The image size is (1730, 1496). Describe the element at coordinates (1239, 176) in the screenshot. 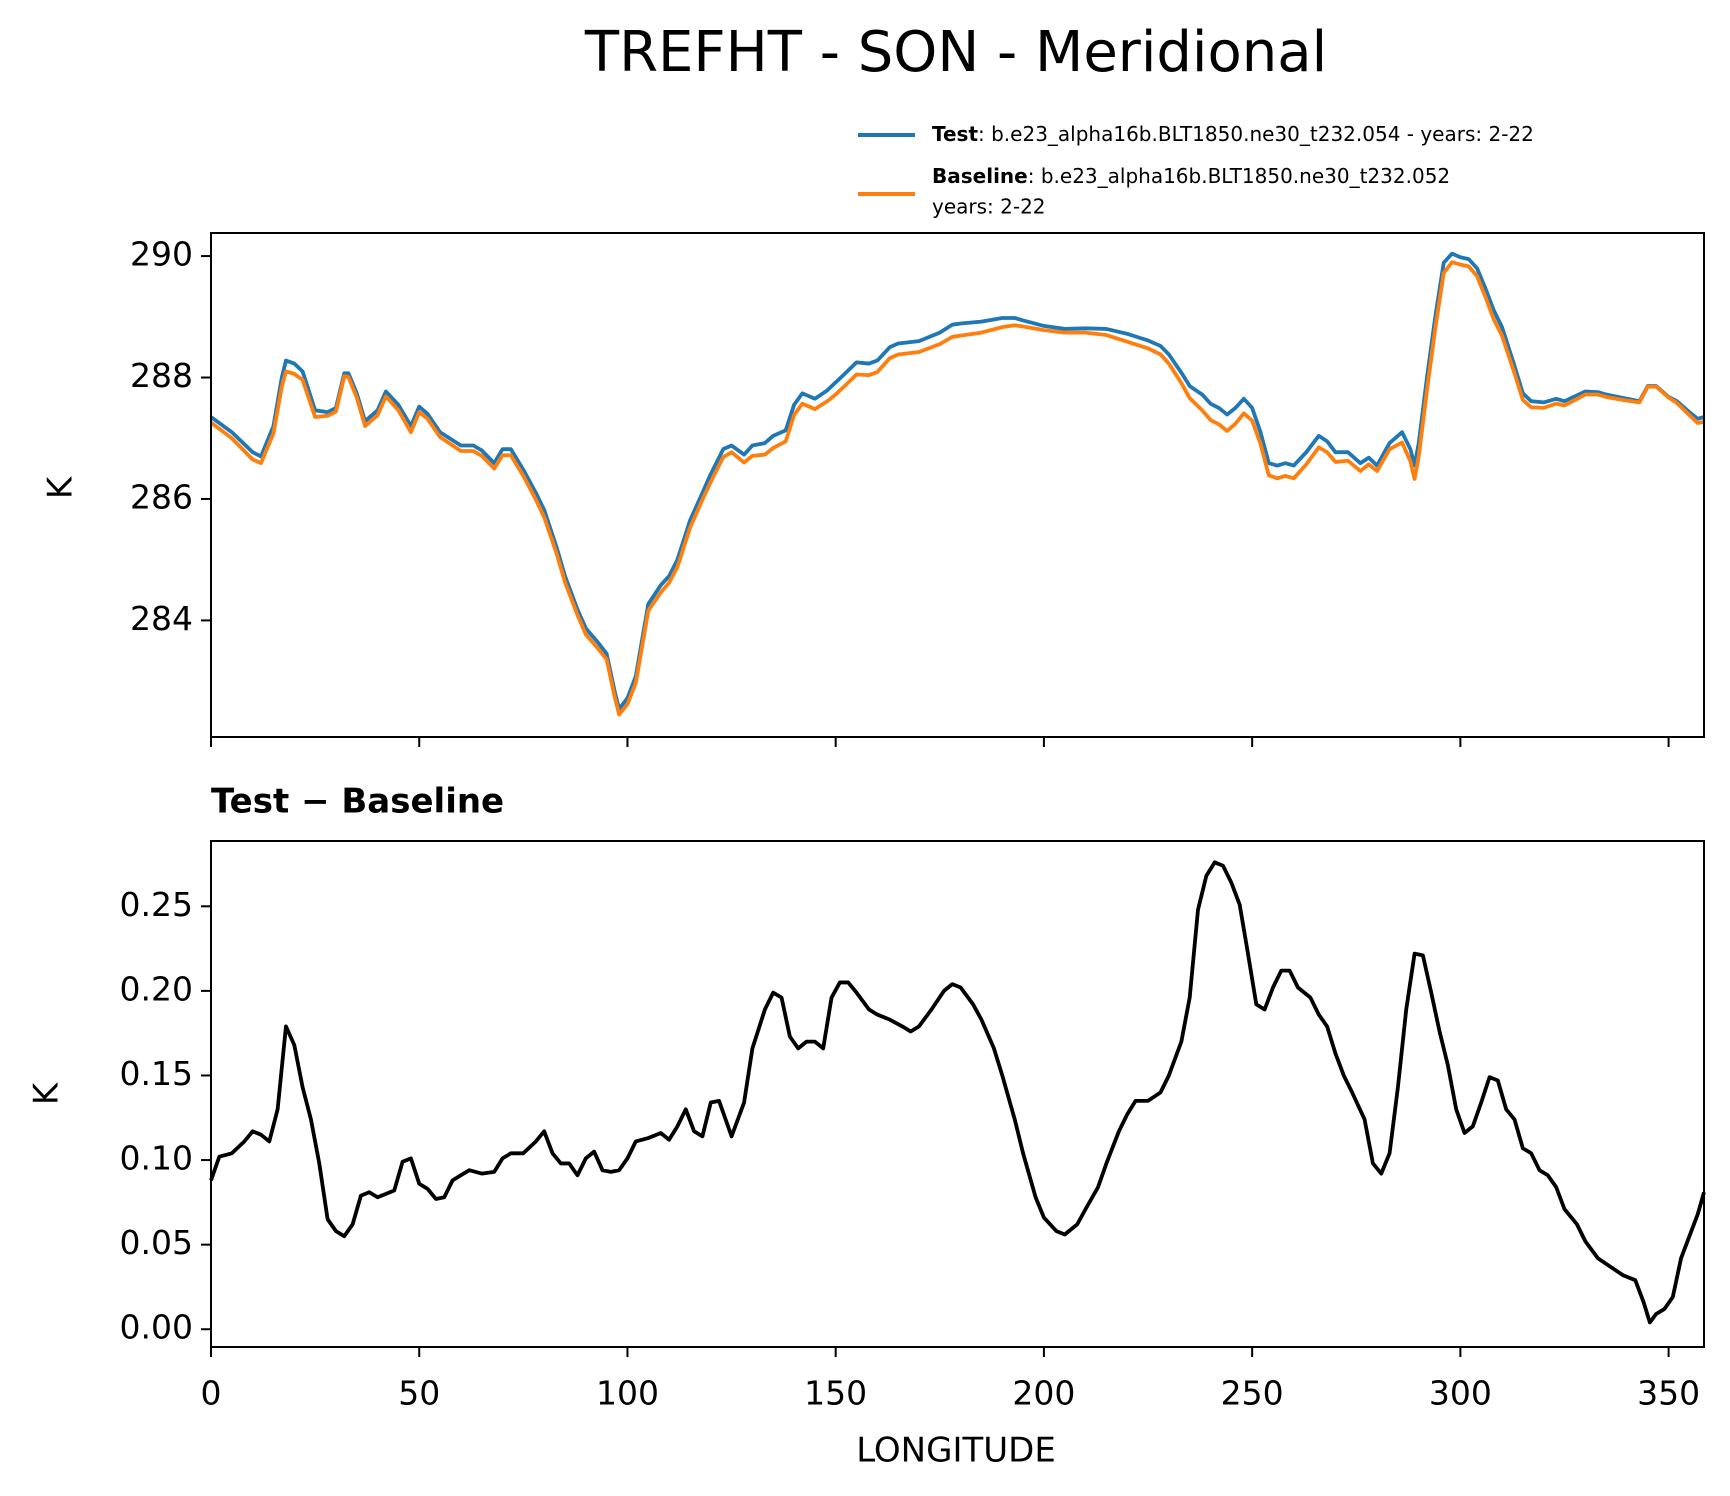

I see `legend-description: : b.e23_alpha16b.BLT1850.ne30_t232.052` at that location.